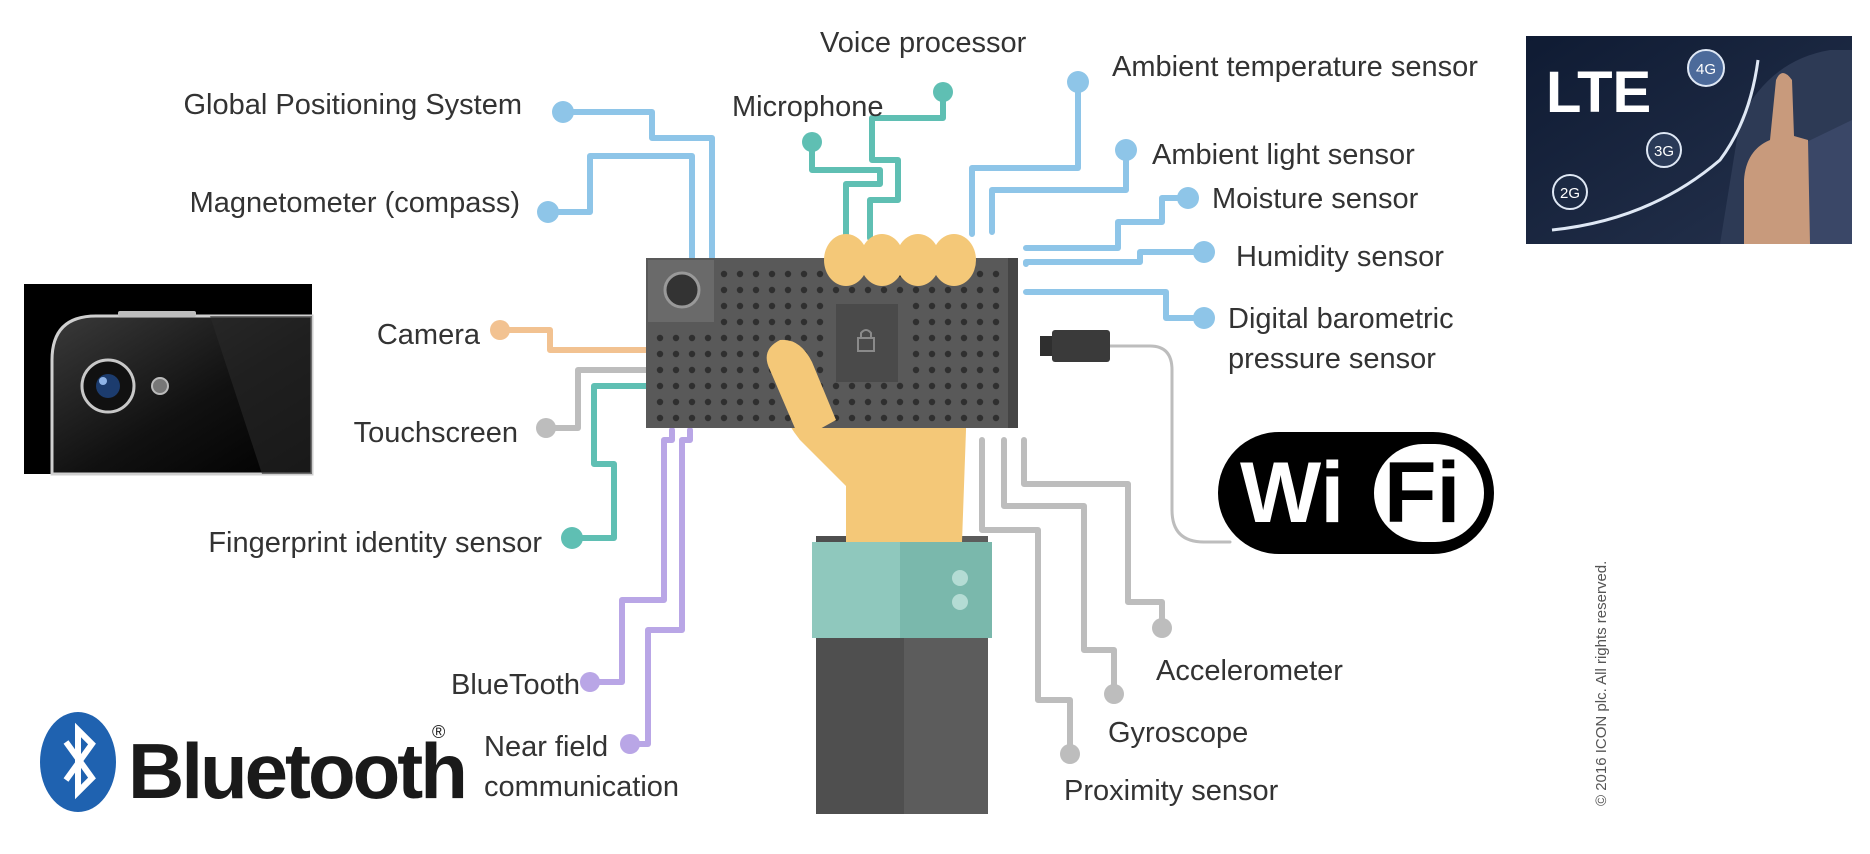 This screenshot has width=1870, height=854. What do you see at coordinates (590, 682) in the screenshot?
I see `bluetooth-dot` at bounding box center [590, 682].